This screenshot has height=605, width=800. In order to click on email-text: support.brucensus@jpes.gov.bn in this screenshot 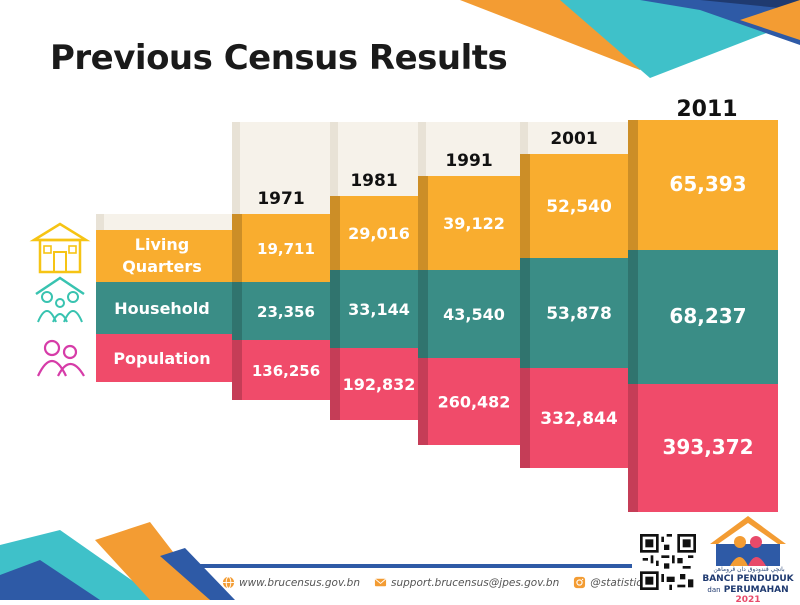, I will do `click(475, 582)`.